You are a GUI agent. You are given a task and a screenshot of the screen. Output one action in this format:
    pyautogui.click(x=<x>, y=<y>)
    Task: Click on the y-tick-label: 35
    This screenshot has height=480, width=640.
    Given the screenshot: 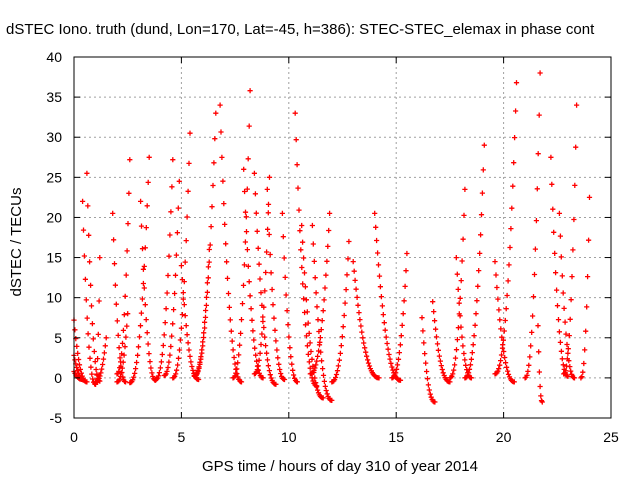 What is the action you would take?
    pyautogui.click(x=54, y=97)
    